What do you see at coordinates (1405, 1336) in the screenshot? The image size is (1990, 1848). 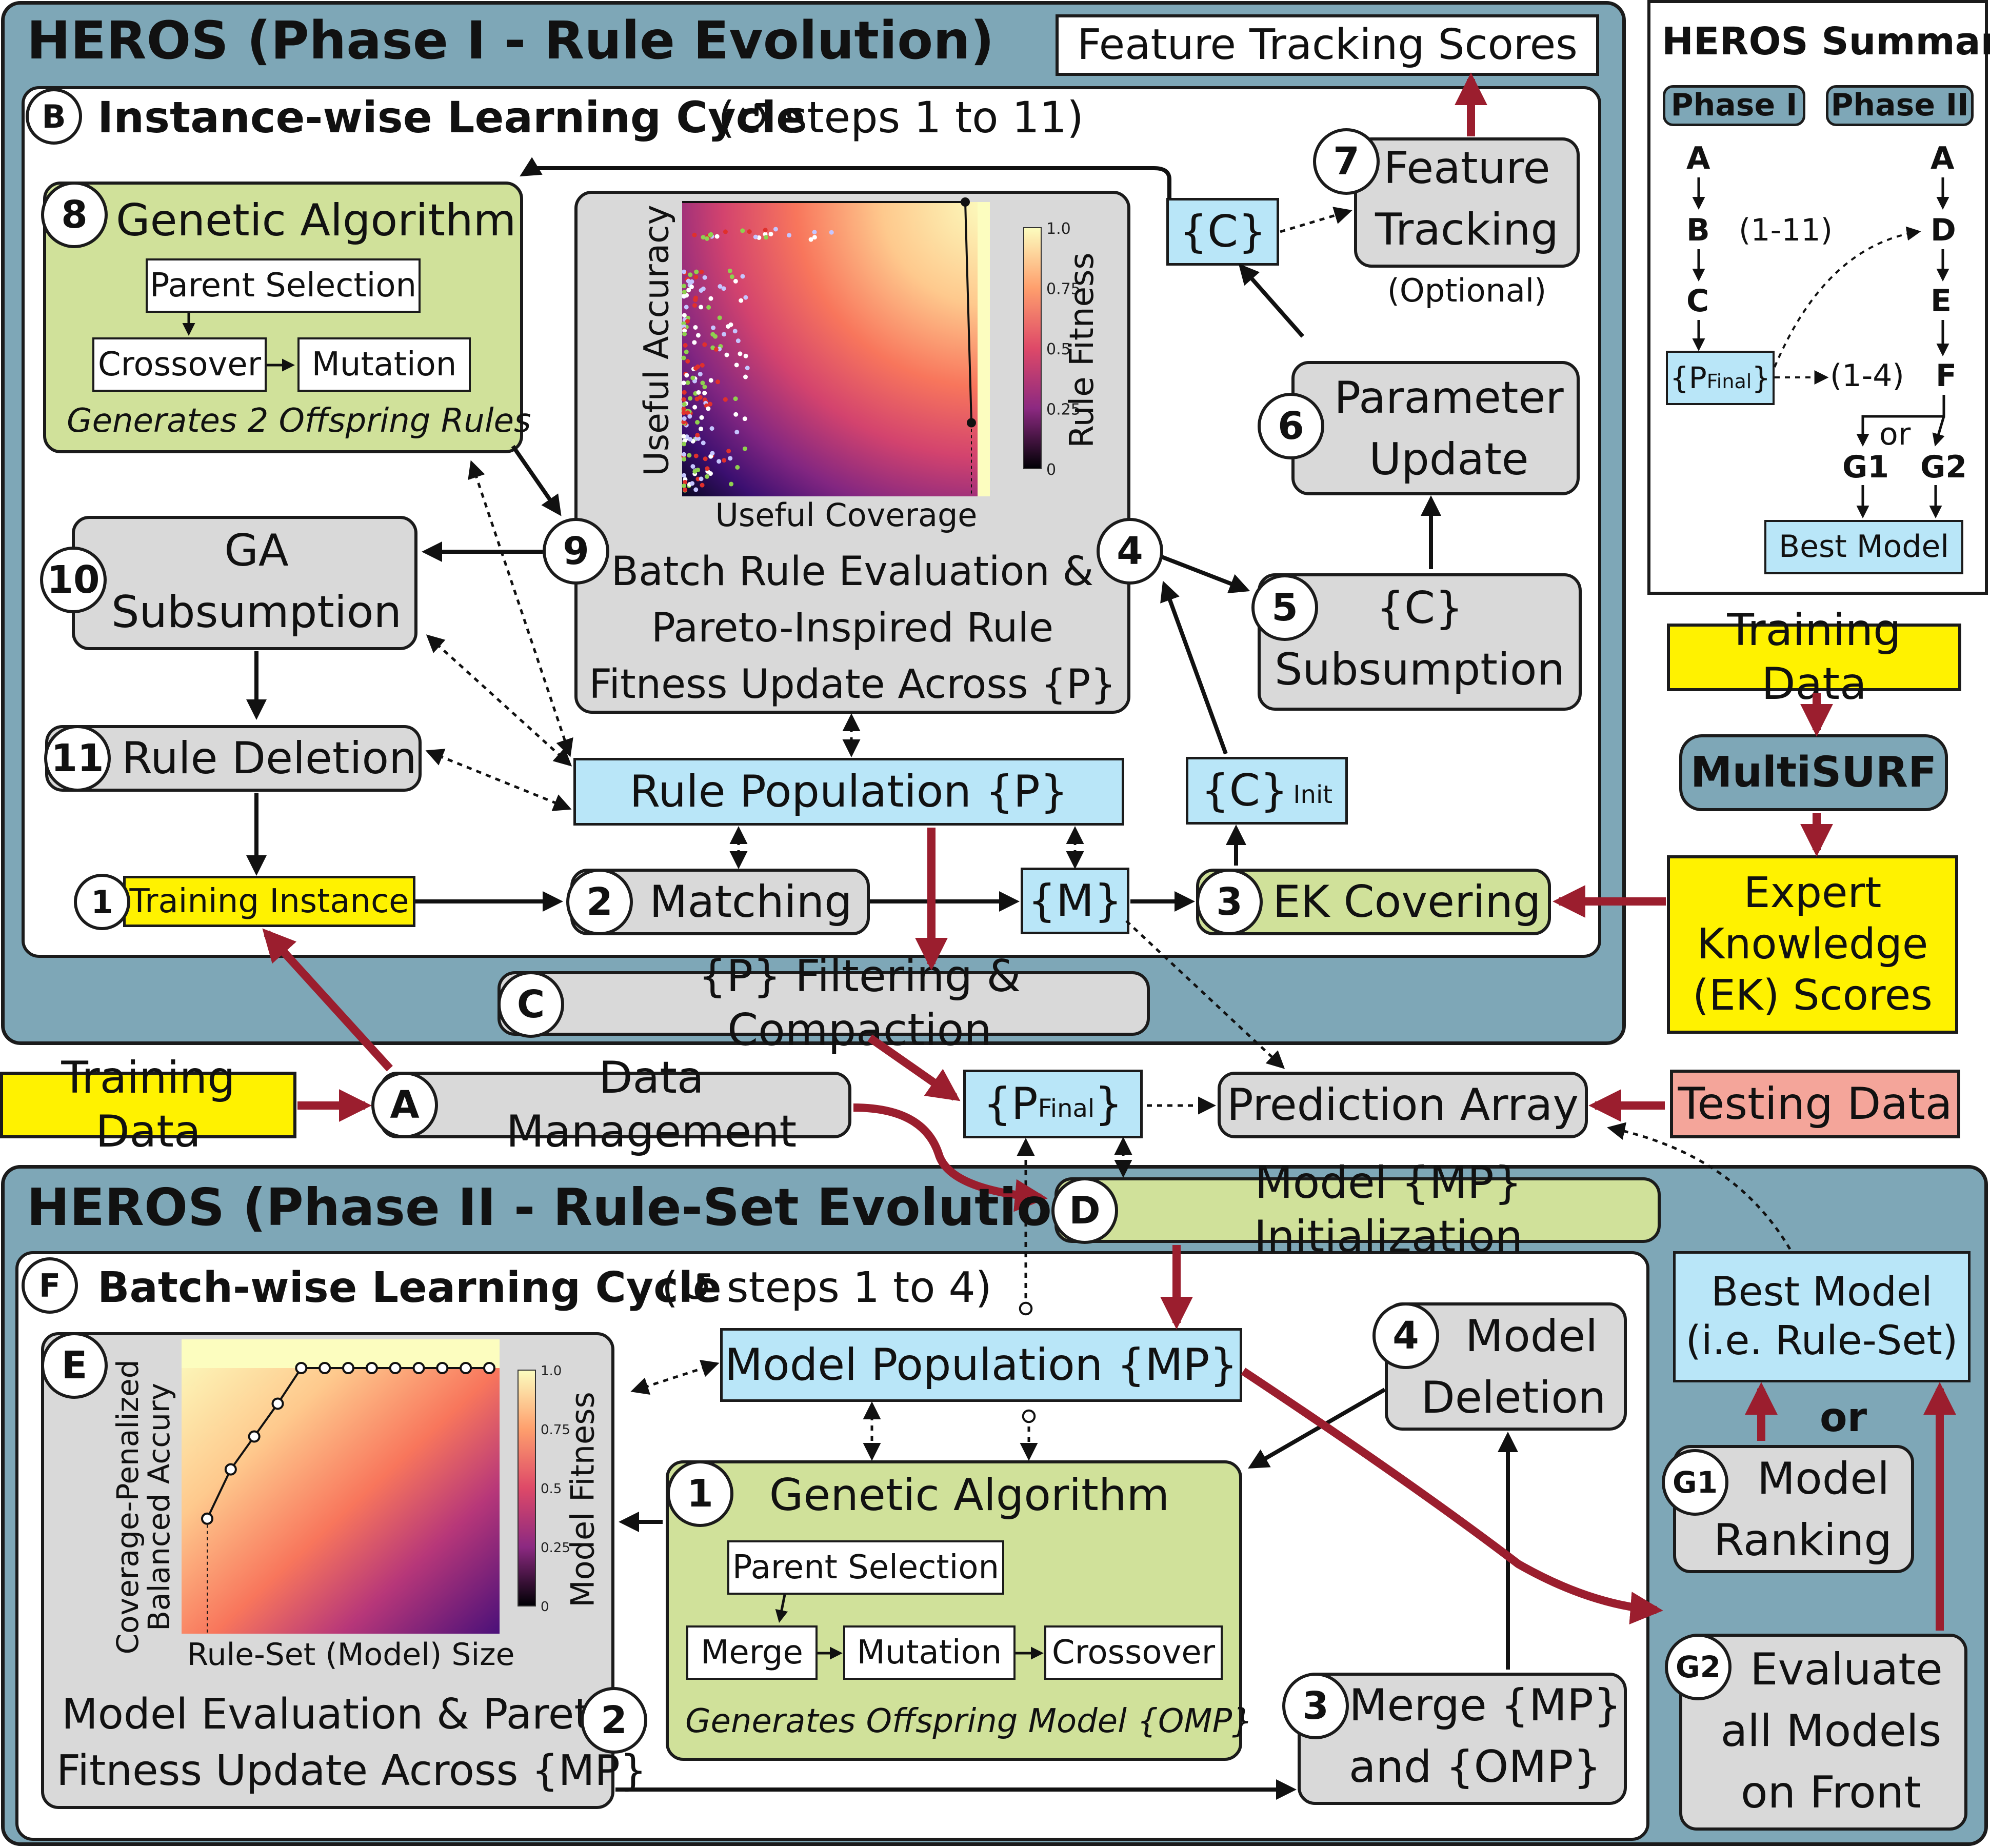 I see `phase2-step-4-badge: 4` at bounding box center [1405, 1336].